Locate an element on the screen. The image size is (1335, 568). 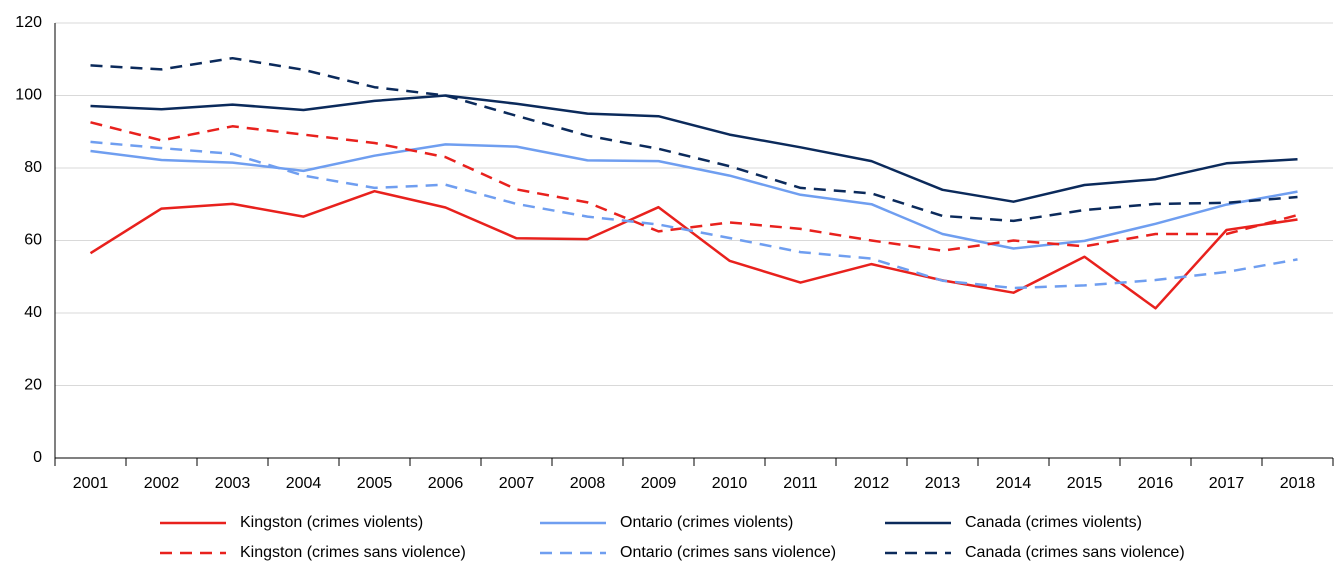
x-tick-label: 2007 is located at coordinates (517, 483).